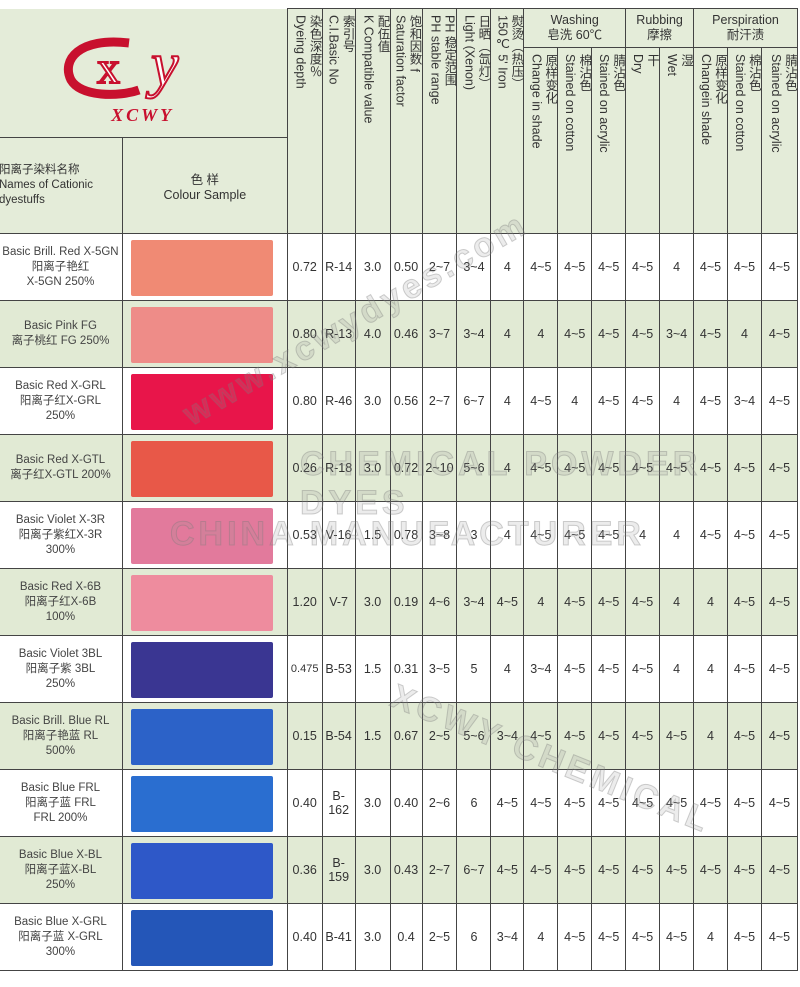 This screenshot has height=987, width=800. Describe the element at coordinates (677, 535) in the screenshot. I see `cell-rub-wet: 4` at that location.